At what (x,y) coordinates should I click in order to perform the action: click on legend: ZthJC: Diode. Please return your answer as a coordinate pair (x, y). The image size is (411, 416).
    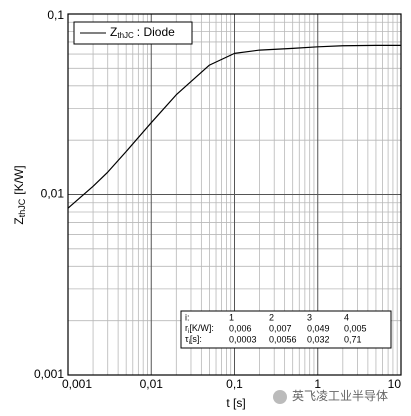
    Looking at the image, I should click on (133, 33).